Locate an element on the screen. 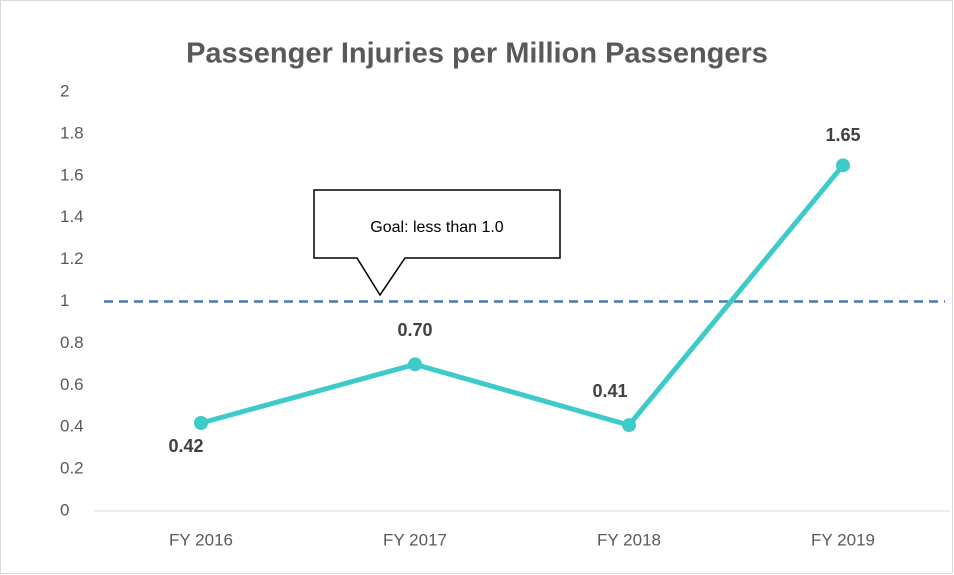  y-tick-label: 0 is located at coordinates (64, 509).